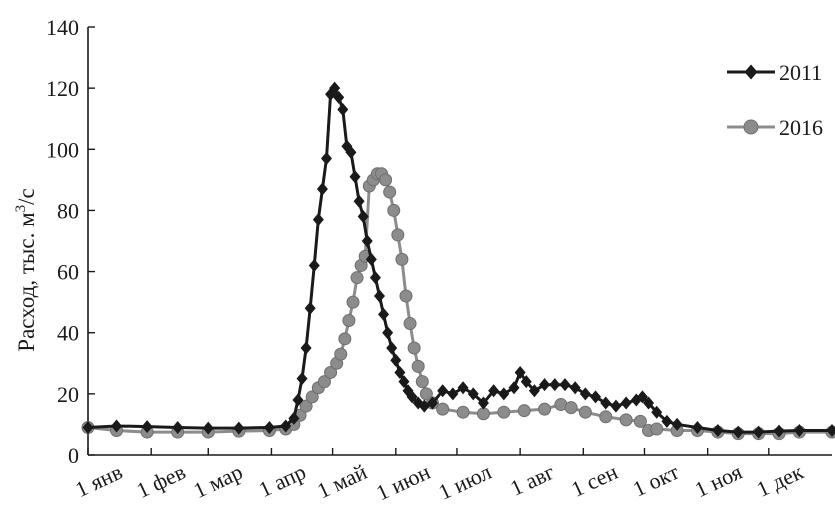  I want to click on y-tick-label: 80, so click(68, 210).